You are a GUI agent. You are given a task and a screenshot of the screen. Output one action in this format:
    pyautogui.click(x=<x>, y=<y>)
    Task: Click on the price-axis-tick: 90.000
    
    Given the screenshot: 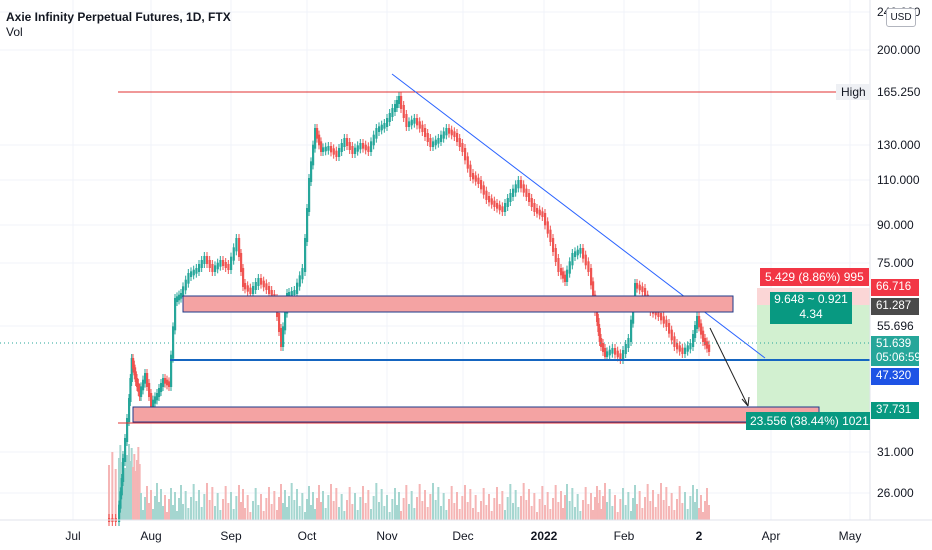 What is the action you would take?
    pyautogui.click(x=895, y=225)
    